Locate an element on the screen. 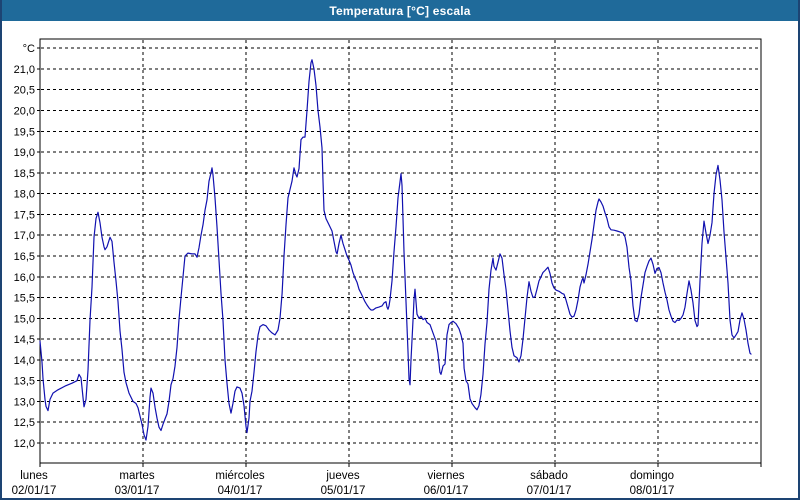  x-axis-date-label: 04/01/17 is located at coordinates (240, 491).